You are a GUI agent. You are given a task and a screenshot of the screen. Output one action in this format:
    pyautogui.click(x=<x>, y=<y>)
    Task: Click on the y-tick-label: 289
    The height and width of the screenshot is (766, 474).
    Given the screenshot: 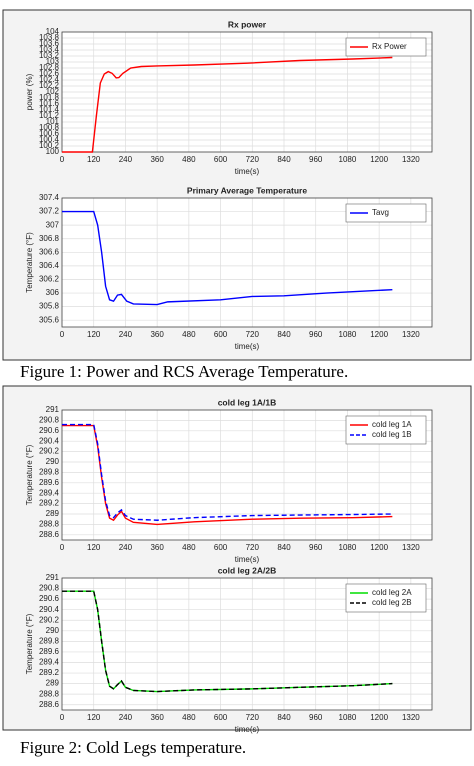 What is the action you would take?
    pyautogui.click(x=53, y=513)
    